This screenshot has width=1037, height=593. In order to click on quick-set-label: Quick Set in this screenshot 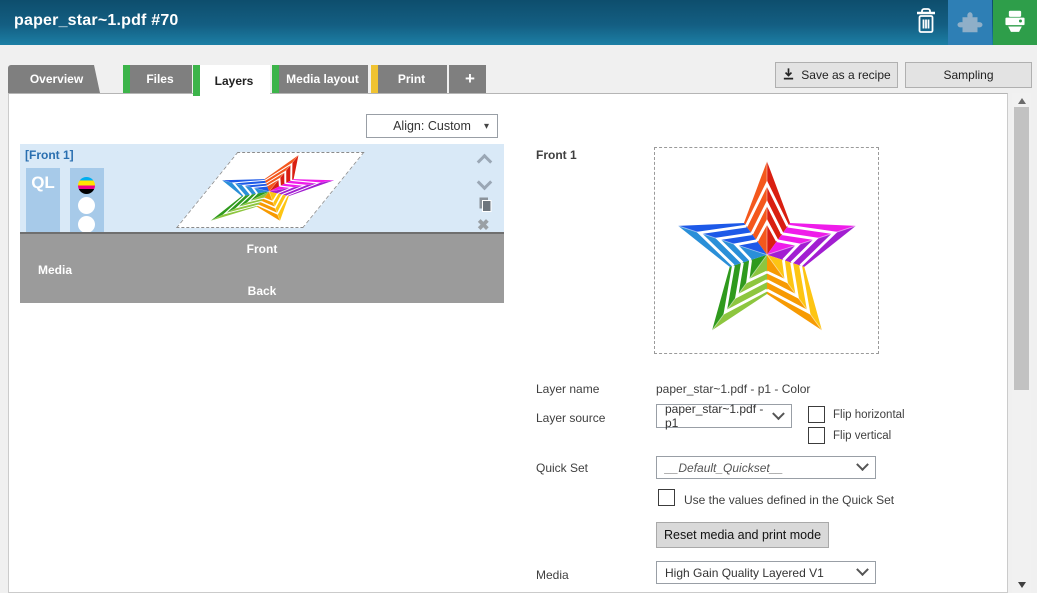, I will do `click(562, 468)`.